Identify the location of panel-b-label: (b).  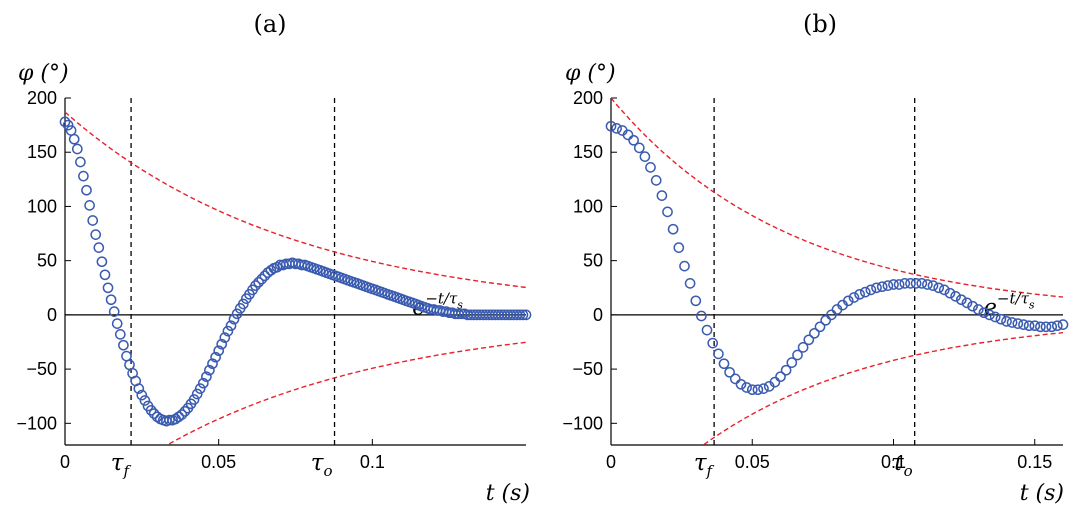
(820, 24).